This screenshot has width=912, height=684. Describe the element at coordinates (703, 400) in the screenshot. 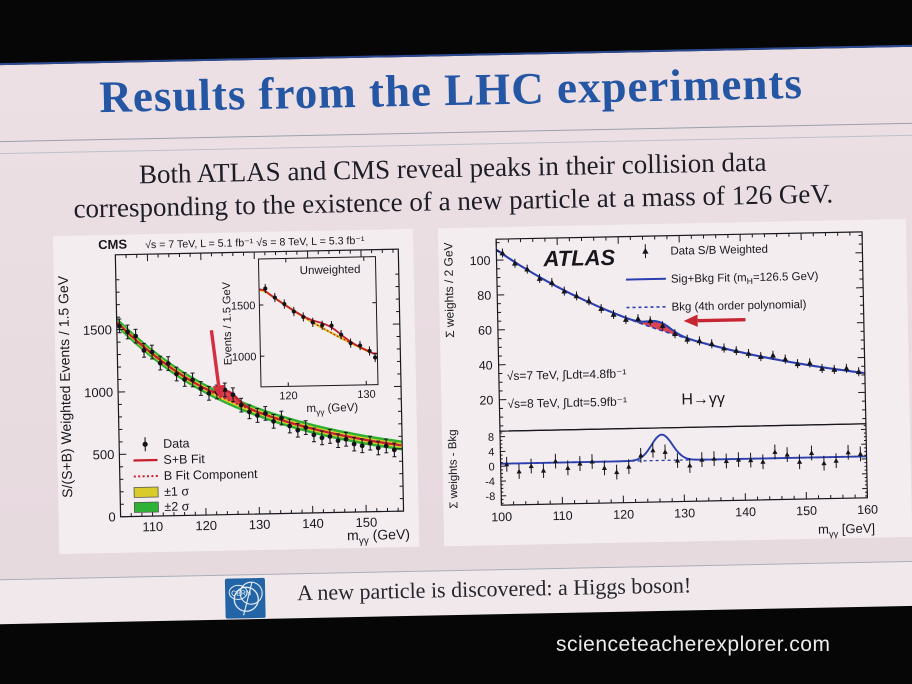

I see `svg-text: H→γγ` at that location.